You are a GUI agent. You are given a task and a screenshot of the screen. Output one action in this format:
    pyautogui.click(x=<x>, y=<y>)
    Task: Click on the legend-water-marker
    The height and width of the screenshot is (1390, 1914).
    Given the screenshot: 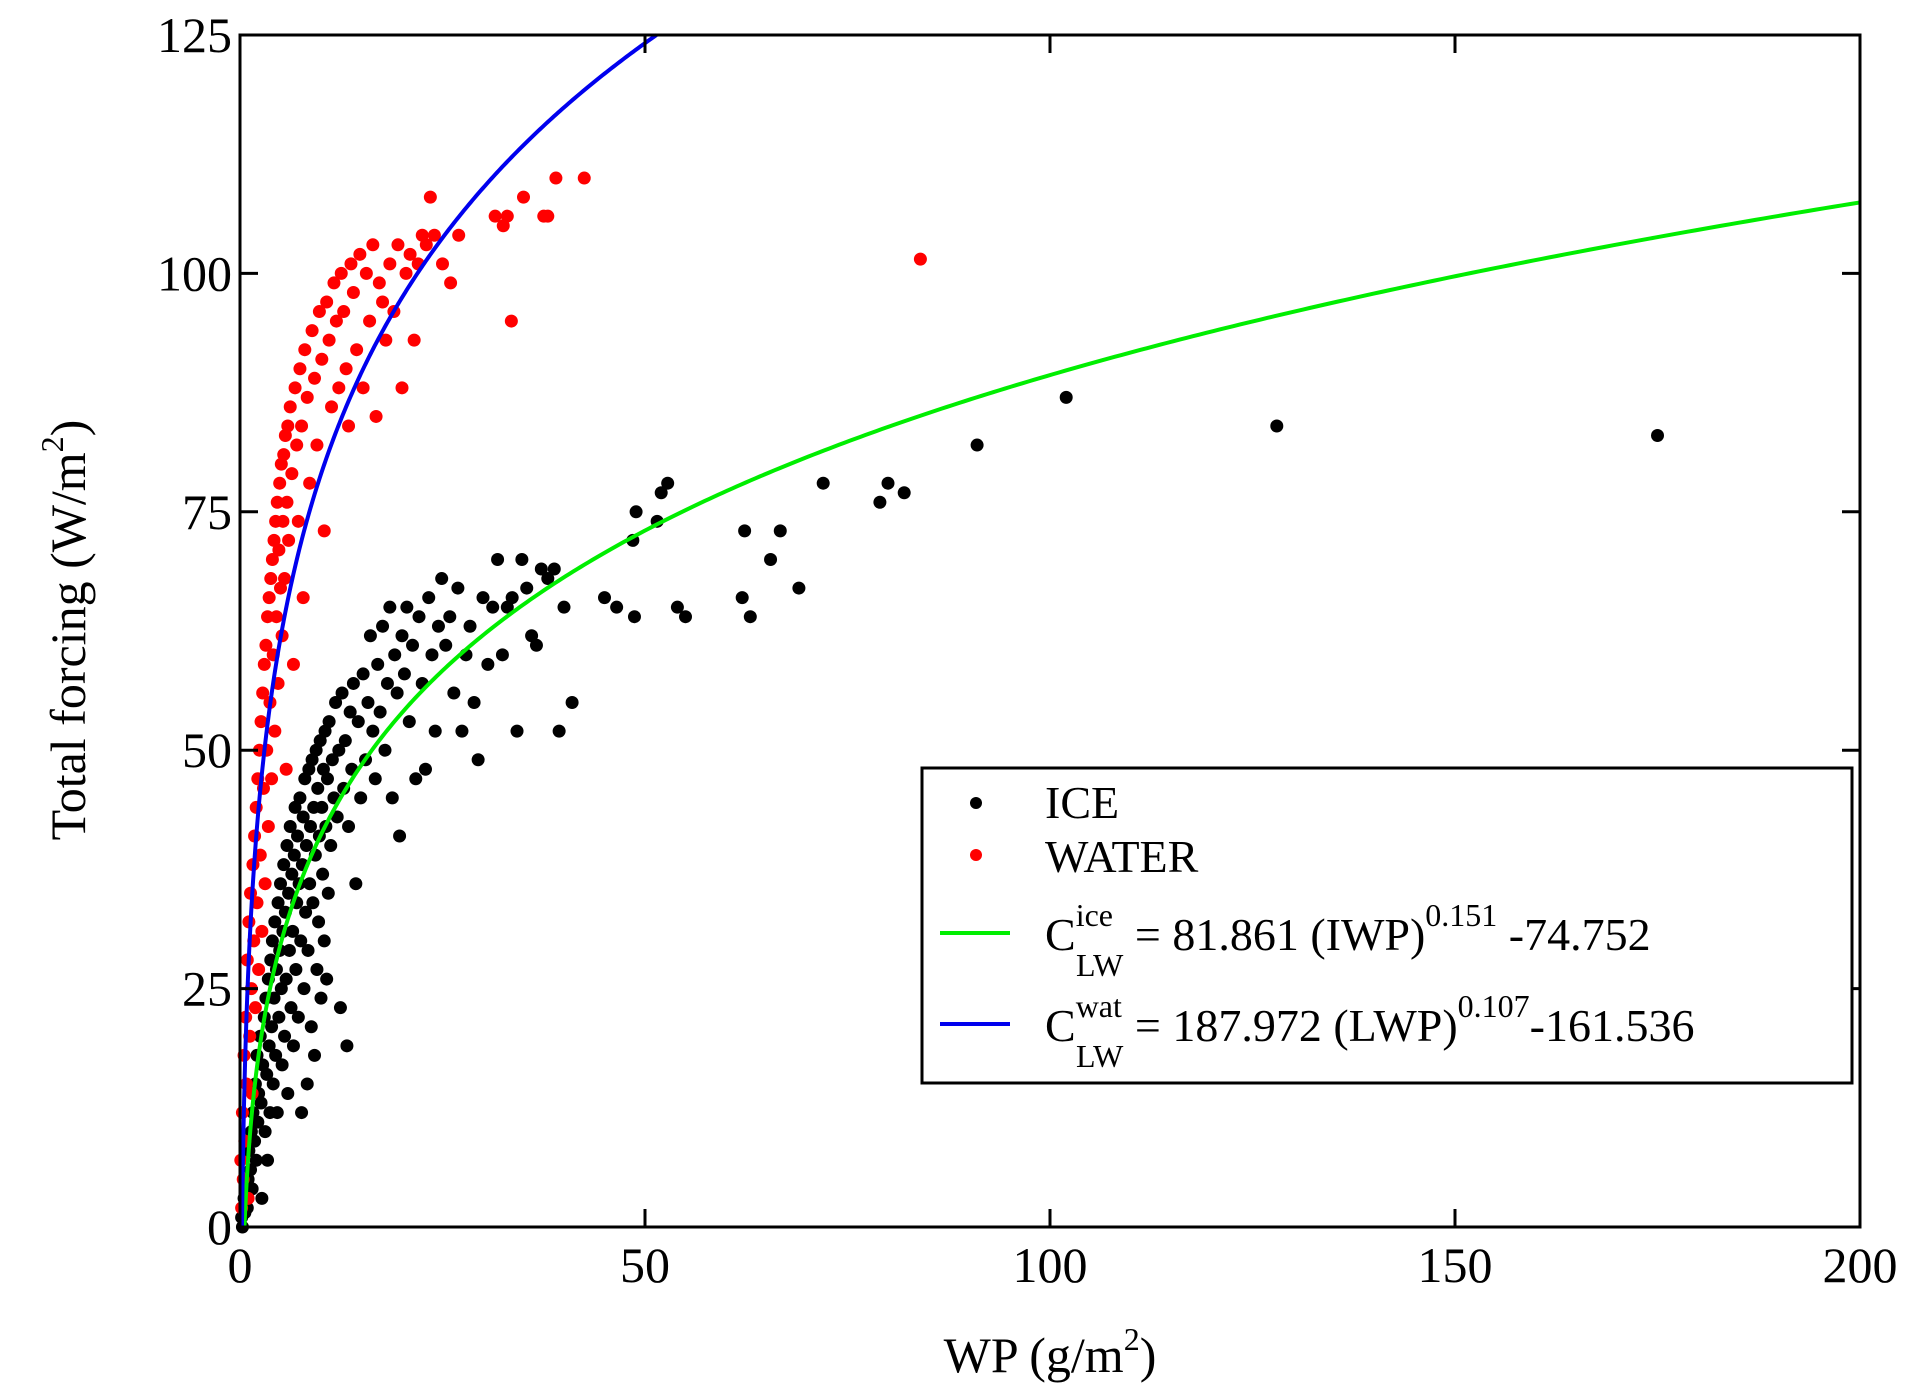 What is the action you would take?
    pyautogui.click(x=976, y=855)
    